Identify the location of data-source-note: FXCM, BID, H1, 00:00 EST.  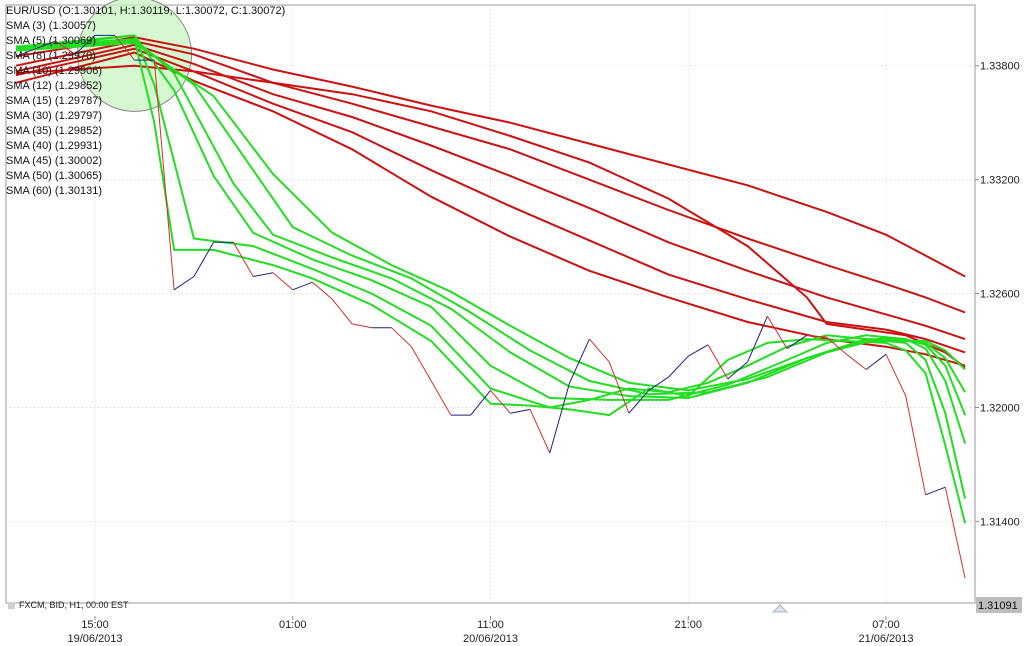
(68, 605).